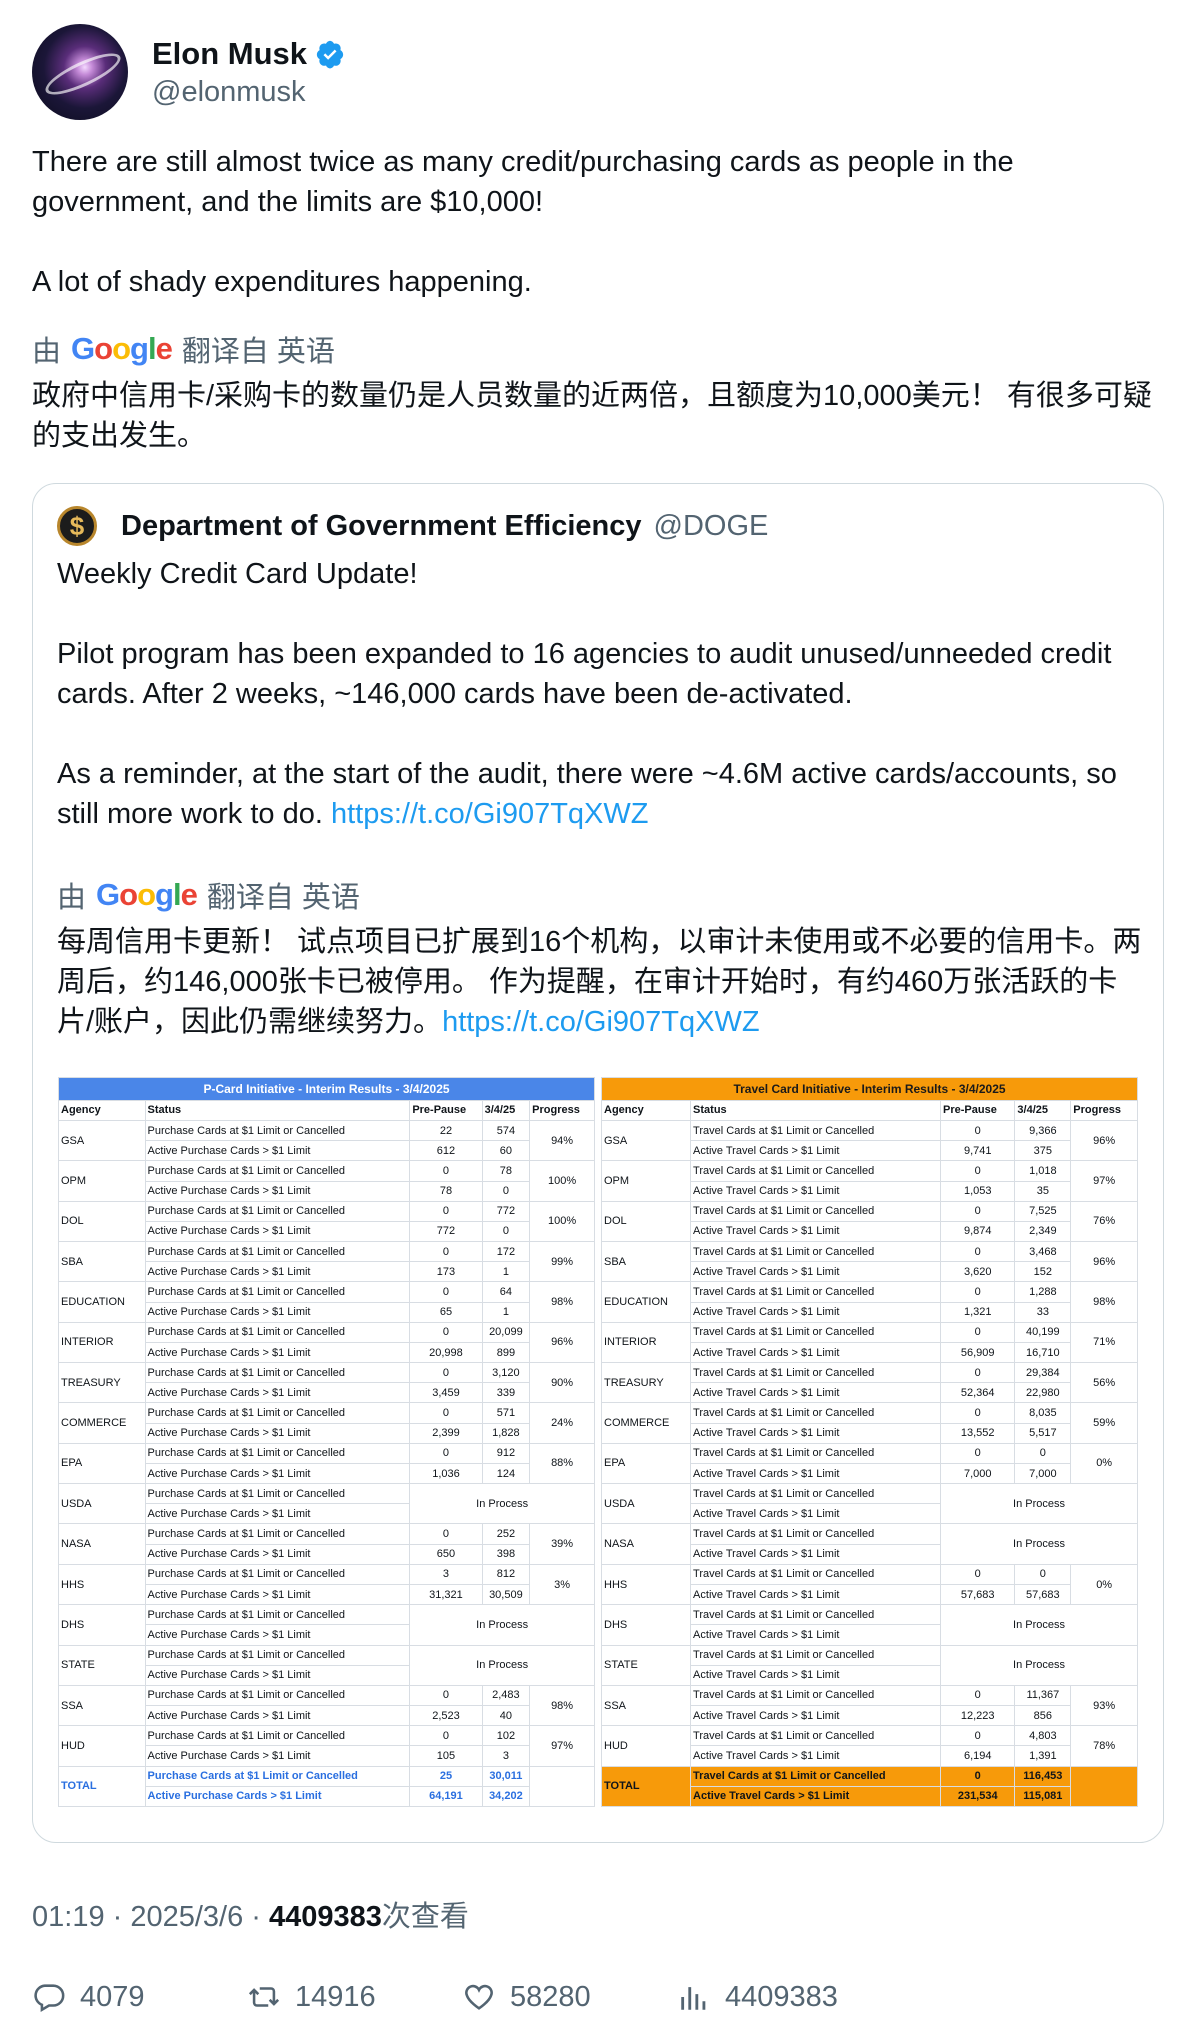 This screenshot has width=1196, height=2044. I want to click on avatar, so click(80, 72).